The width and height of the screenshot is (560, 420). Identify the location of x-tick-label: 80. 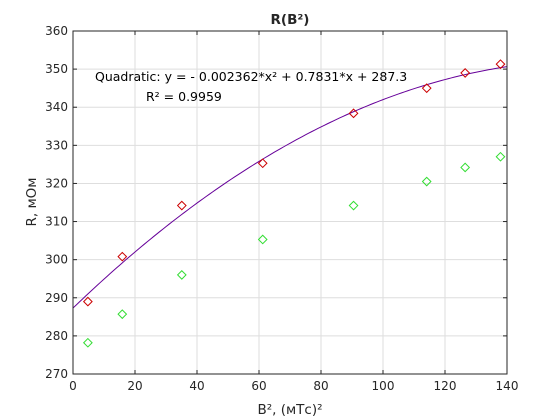
(320, 386).